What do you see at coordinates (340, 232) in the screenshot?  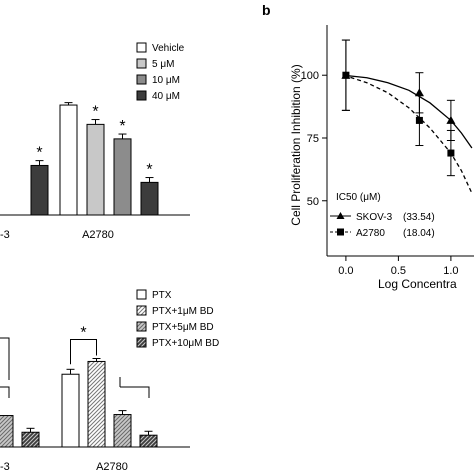 I see `legend-marker-a2780` at bounding box center [340, 232].